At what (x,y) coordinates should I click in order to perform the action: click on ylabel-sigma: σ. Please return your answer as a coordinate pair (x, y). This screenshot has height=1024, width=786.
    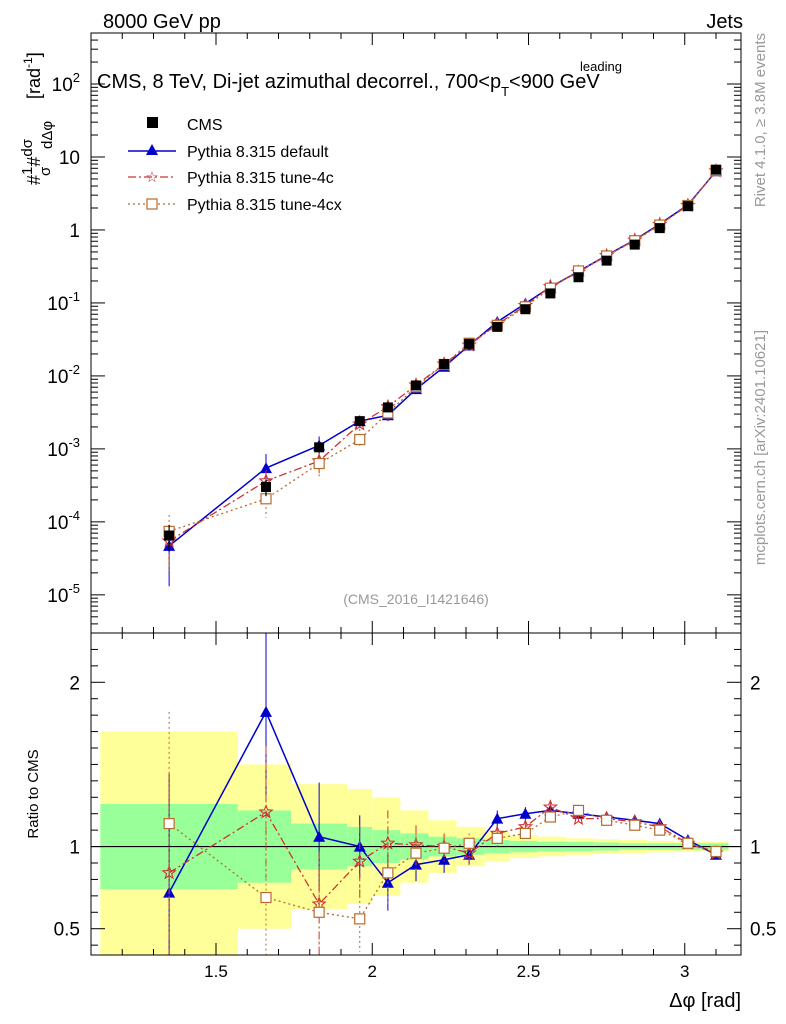
    Looking at the image, I should click on (45, 171).